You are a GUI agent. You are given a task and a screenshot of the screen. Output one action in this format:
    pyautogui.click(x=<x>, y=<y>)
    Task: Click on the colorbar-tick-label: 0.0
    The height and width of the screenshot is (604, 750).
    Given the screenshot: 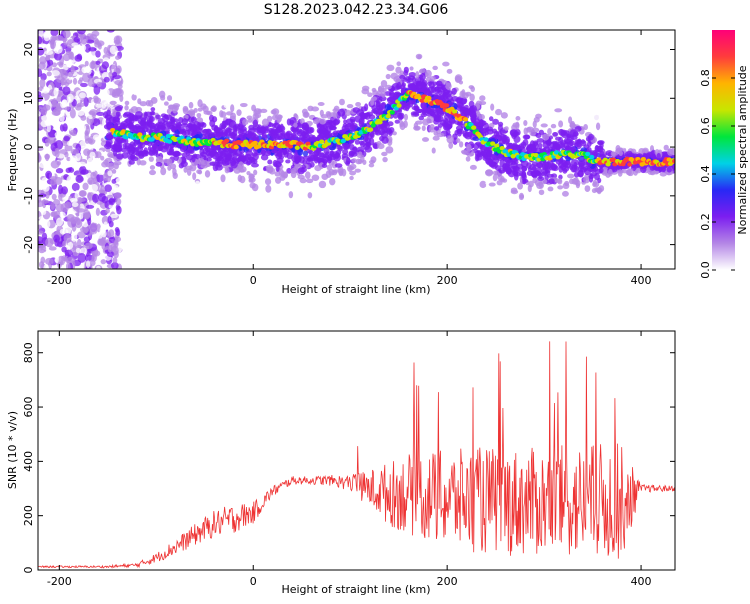 What is the action you would take?
    pyautogui.click(x=705, y=270)
    